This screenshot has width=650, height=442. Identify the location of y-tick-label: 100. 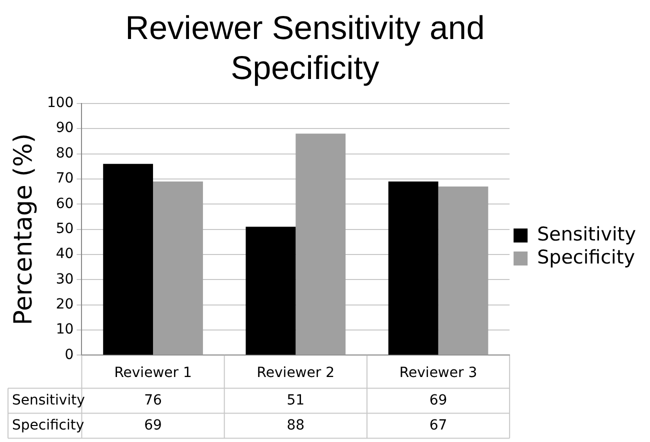
(60, 103).